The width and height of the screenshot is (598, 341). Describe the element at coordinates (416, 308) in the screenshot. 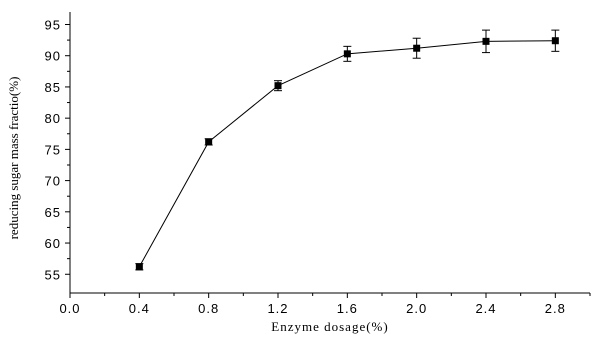

I see `x-tick-label: 2.0` at that location.